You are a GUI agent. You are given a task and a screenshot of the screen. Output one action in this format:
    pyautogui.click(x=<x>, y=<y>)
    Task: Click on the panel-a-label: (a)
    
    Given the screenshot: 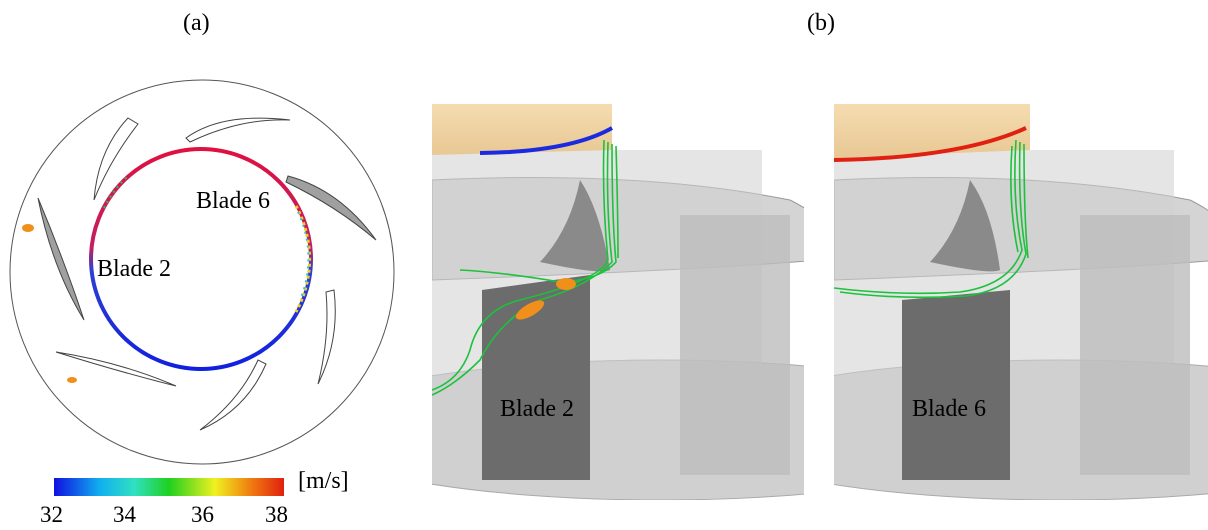 What is the action you would take?
    pyautogui.click(x=196, y=23)
    